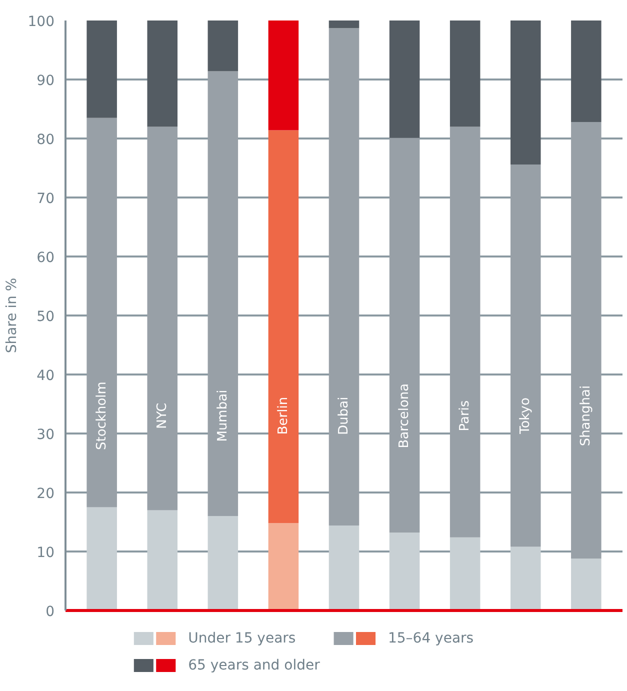  Describe the element at coordinates (45, 494) in the screenshot. I see `y-tick-label: 20` at that location.